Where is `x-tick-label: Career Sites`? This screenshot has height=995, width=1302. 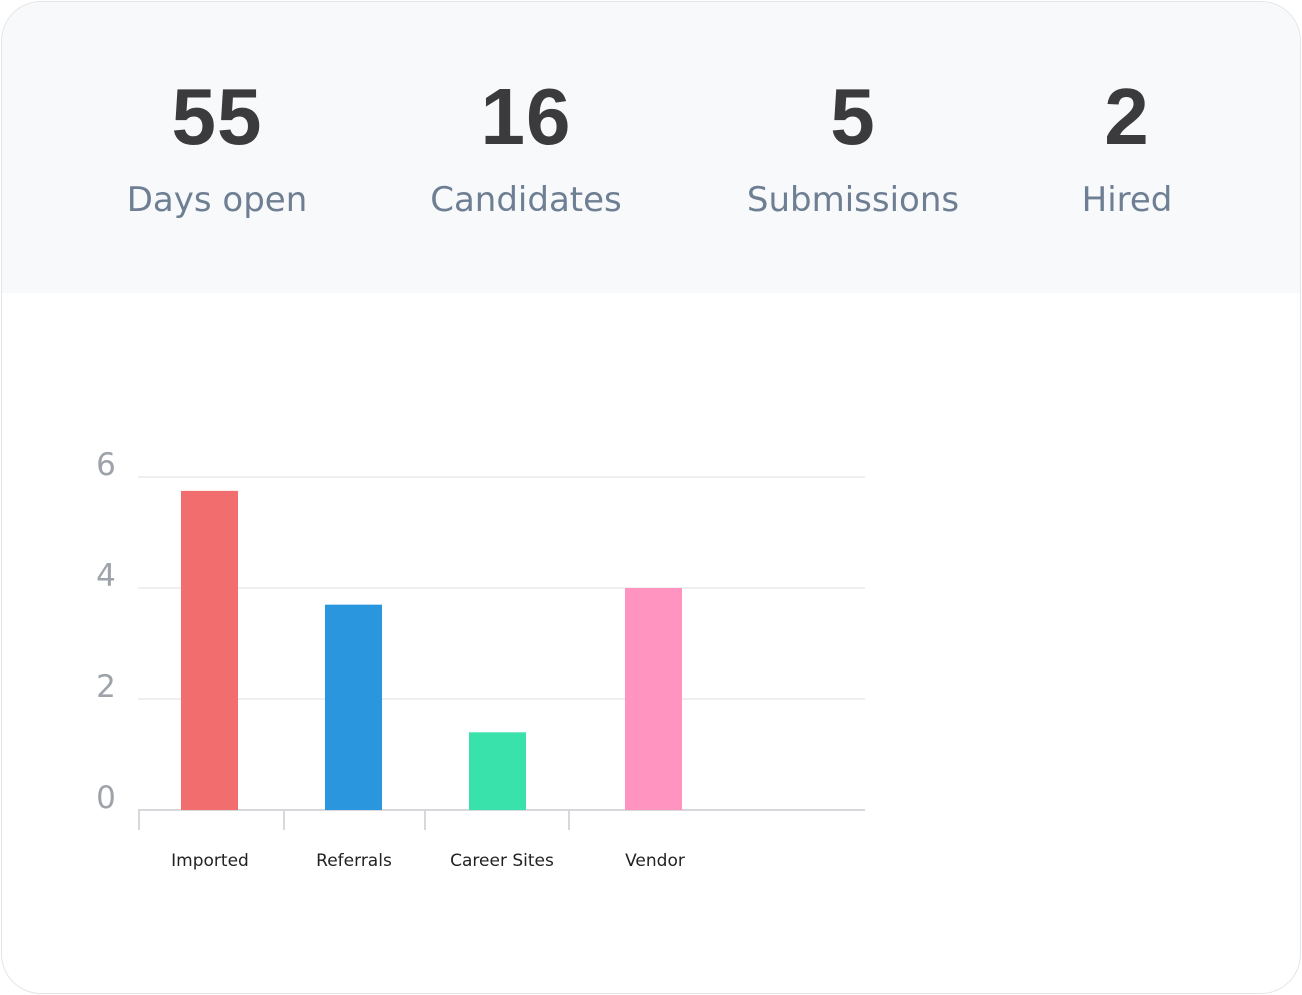 x-tick-label: Career Sites is located at coordinates (502, 861).